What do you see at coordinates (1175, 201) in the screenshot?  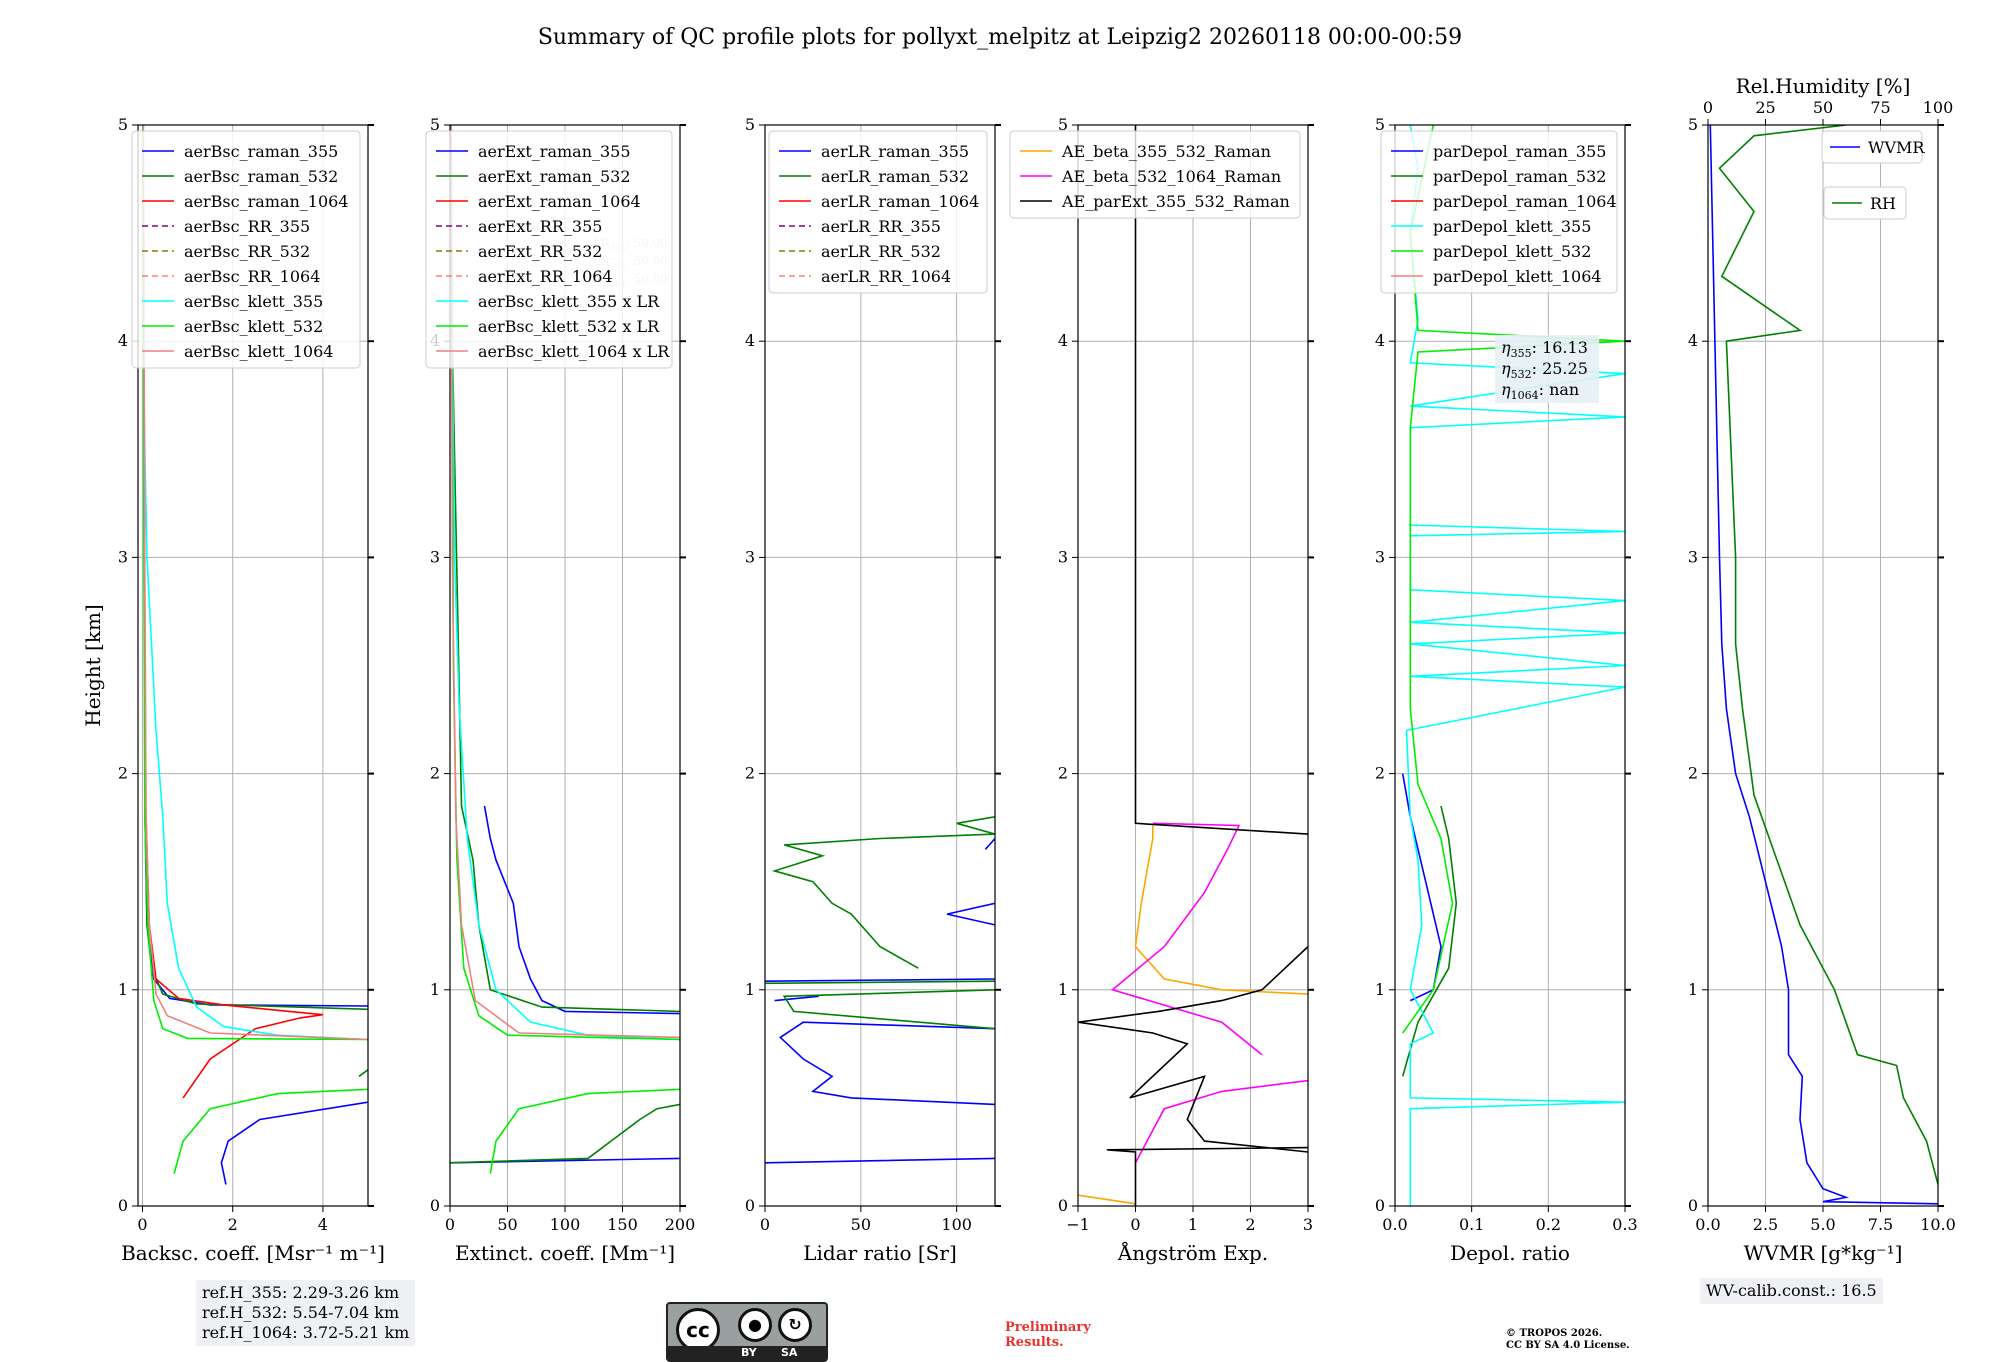 I see `legend-entry: AE_parExt_355_532_Raman` at bounding box center [1175, 201].